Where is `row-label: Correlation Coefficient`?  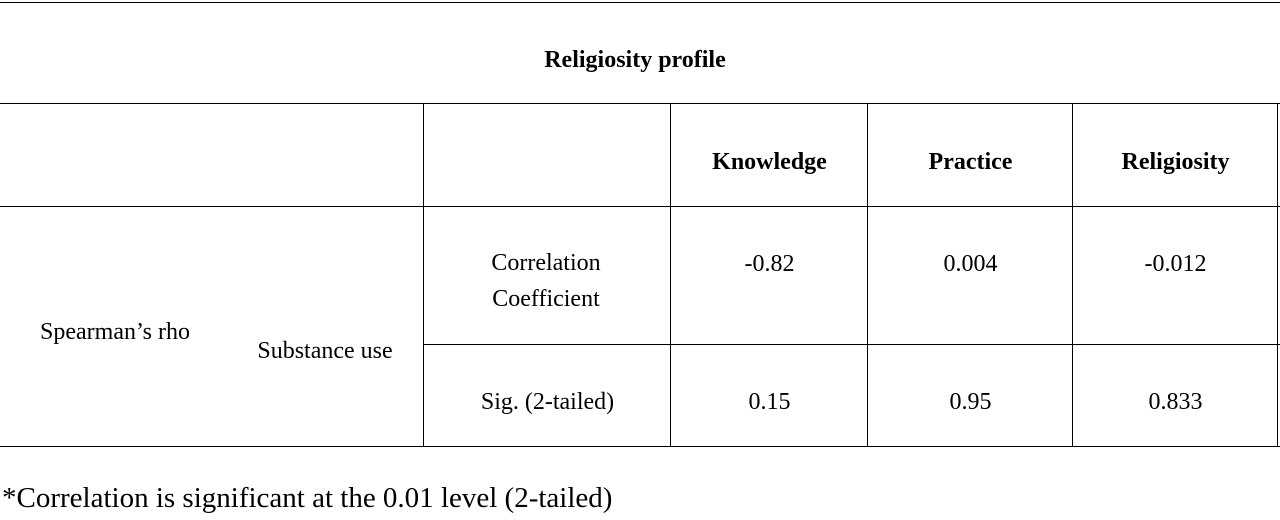 row-label: Correlation Coefficient is located at coordinates (546, 281).